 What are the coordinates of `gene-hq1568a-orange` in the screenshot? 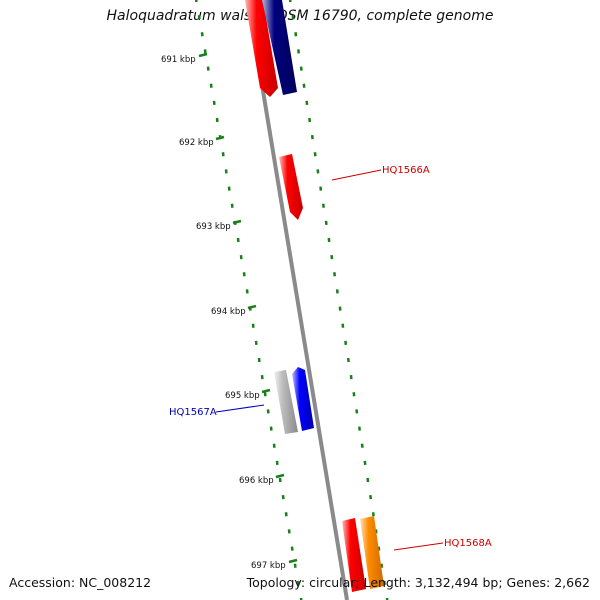 It's located at (372, 552).